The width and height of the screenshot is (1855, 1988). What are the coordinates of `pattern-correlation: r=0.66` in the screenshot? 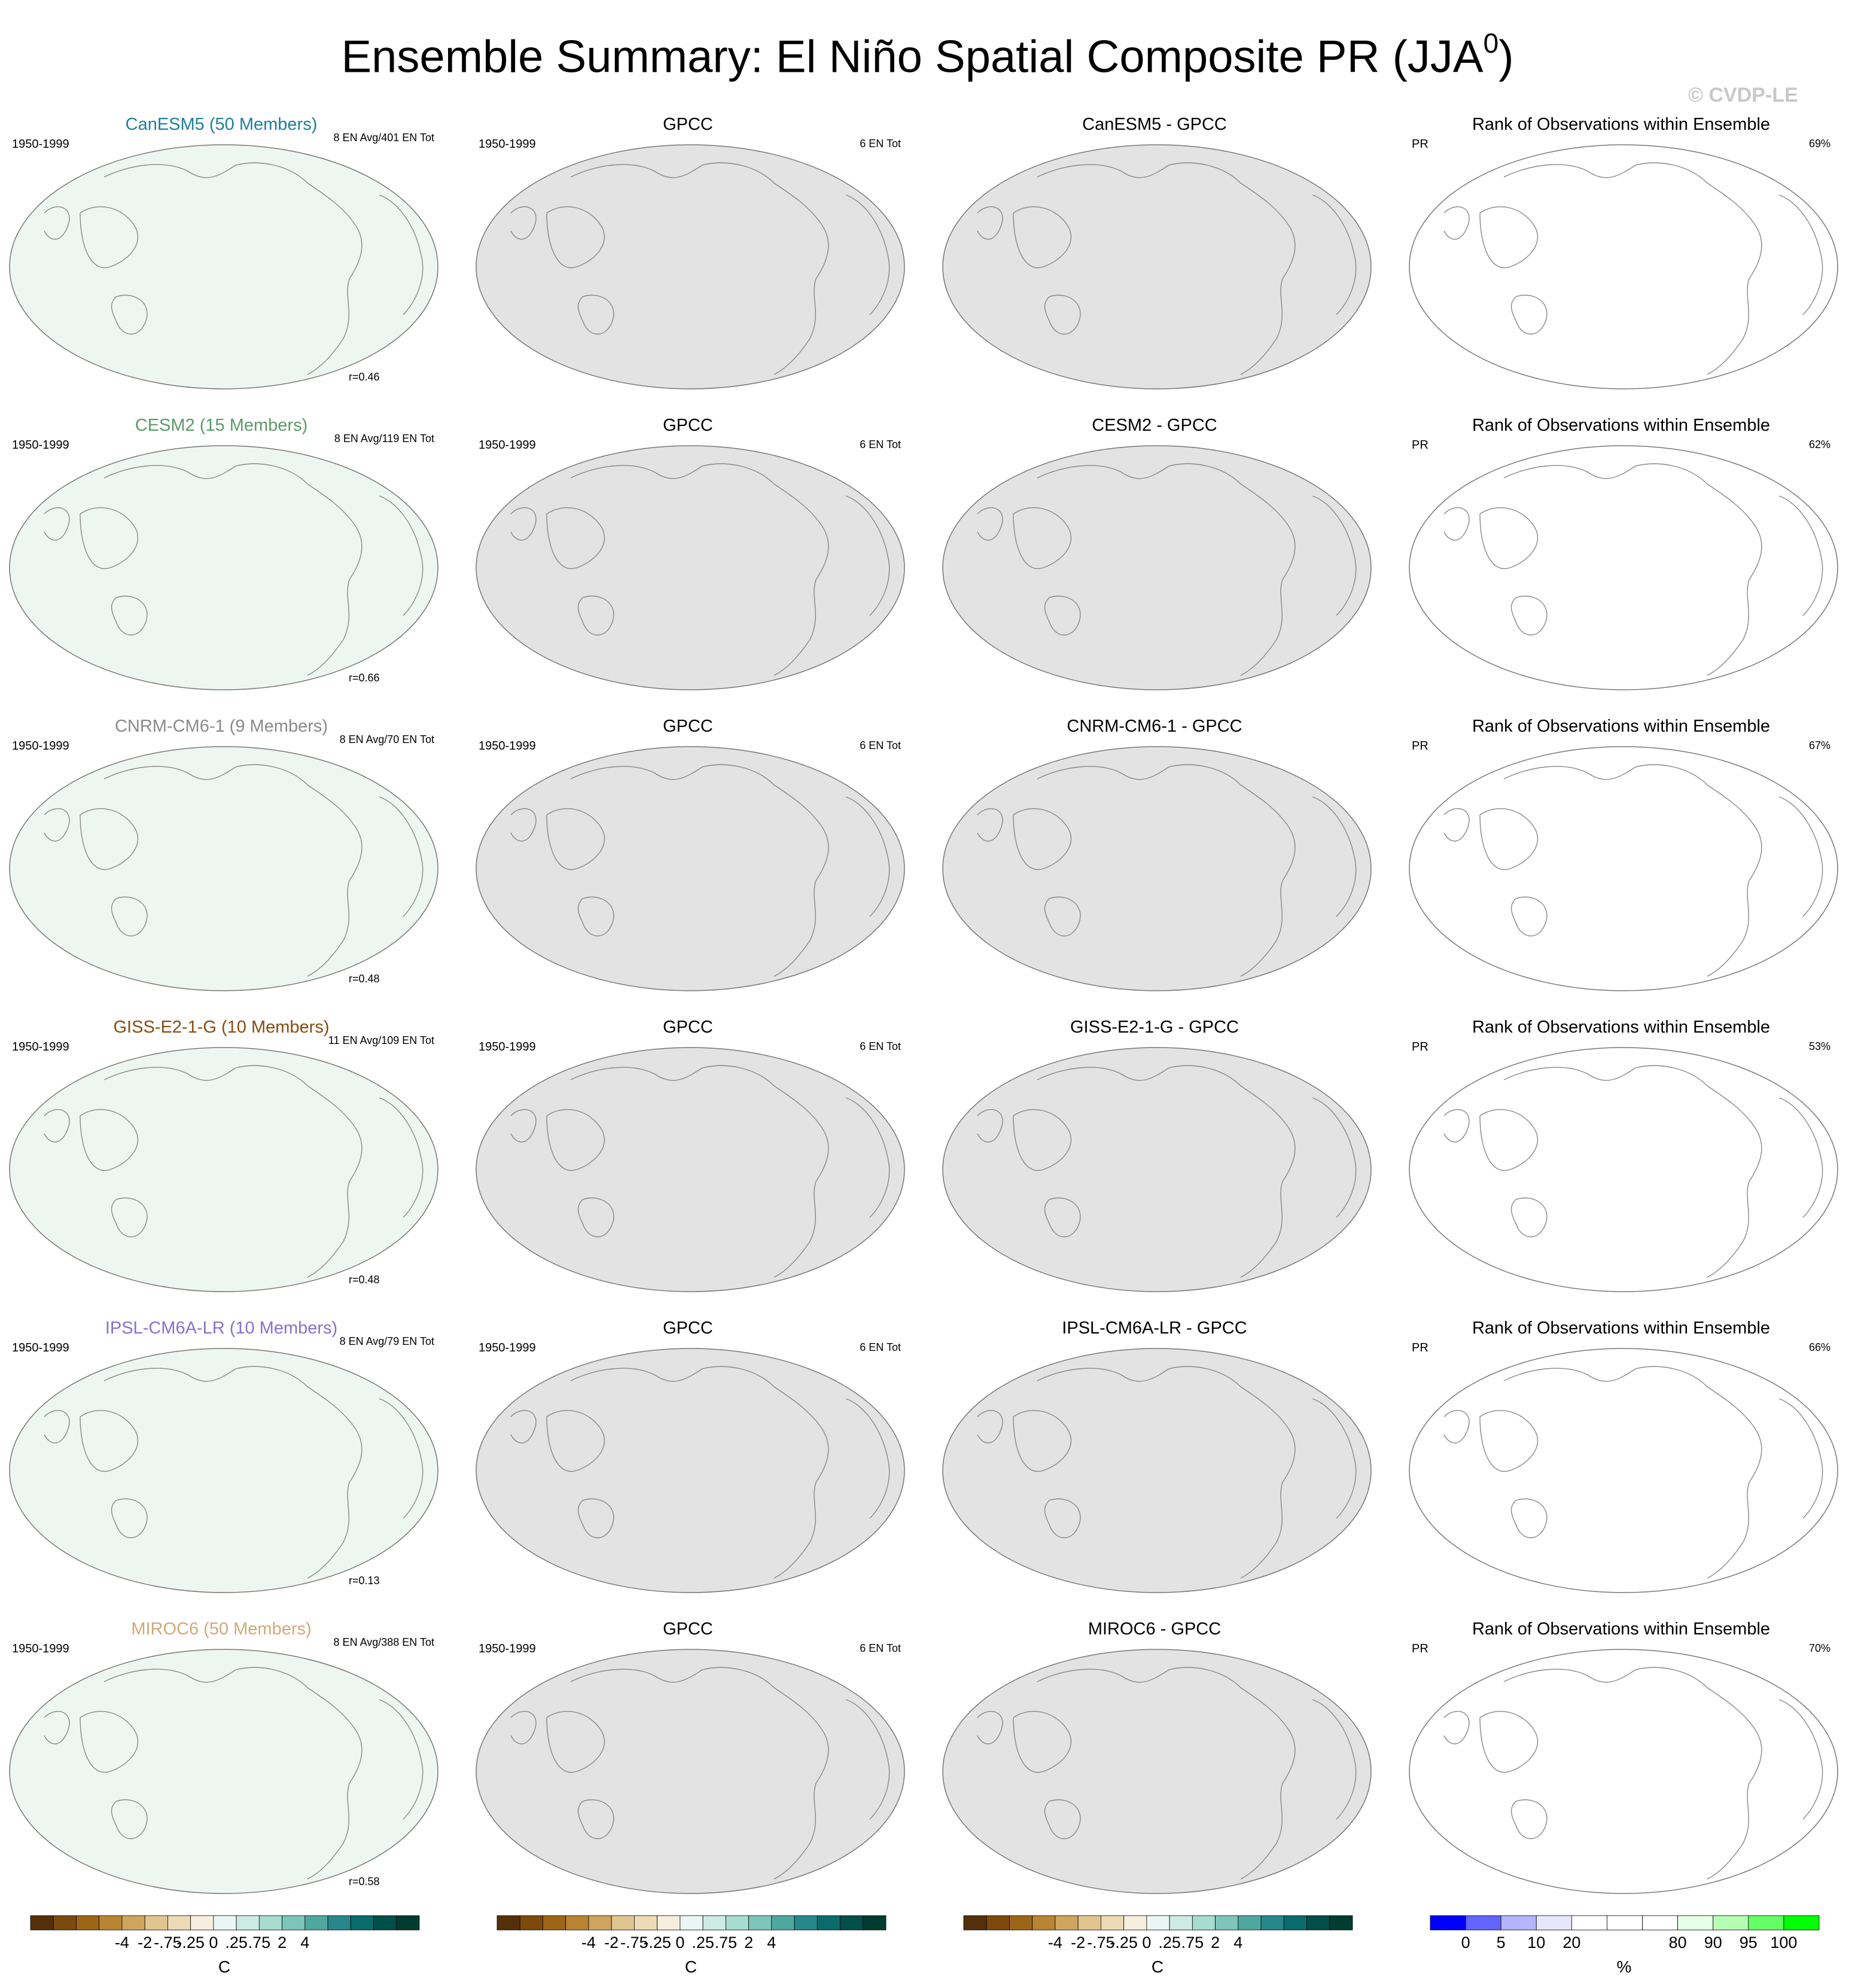 It's located at (364, 678).